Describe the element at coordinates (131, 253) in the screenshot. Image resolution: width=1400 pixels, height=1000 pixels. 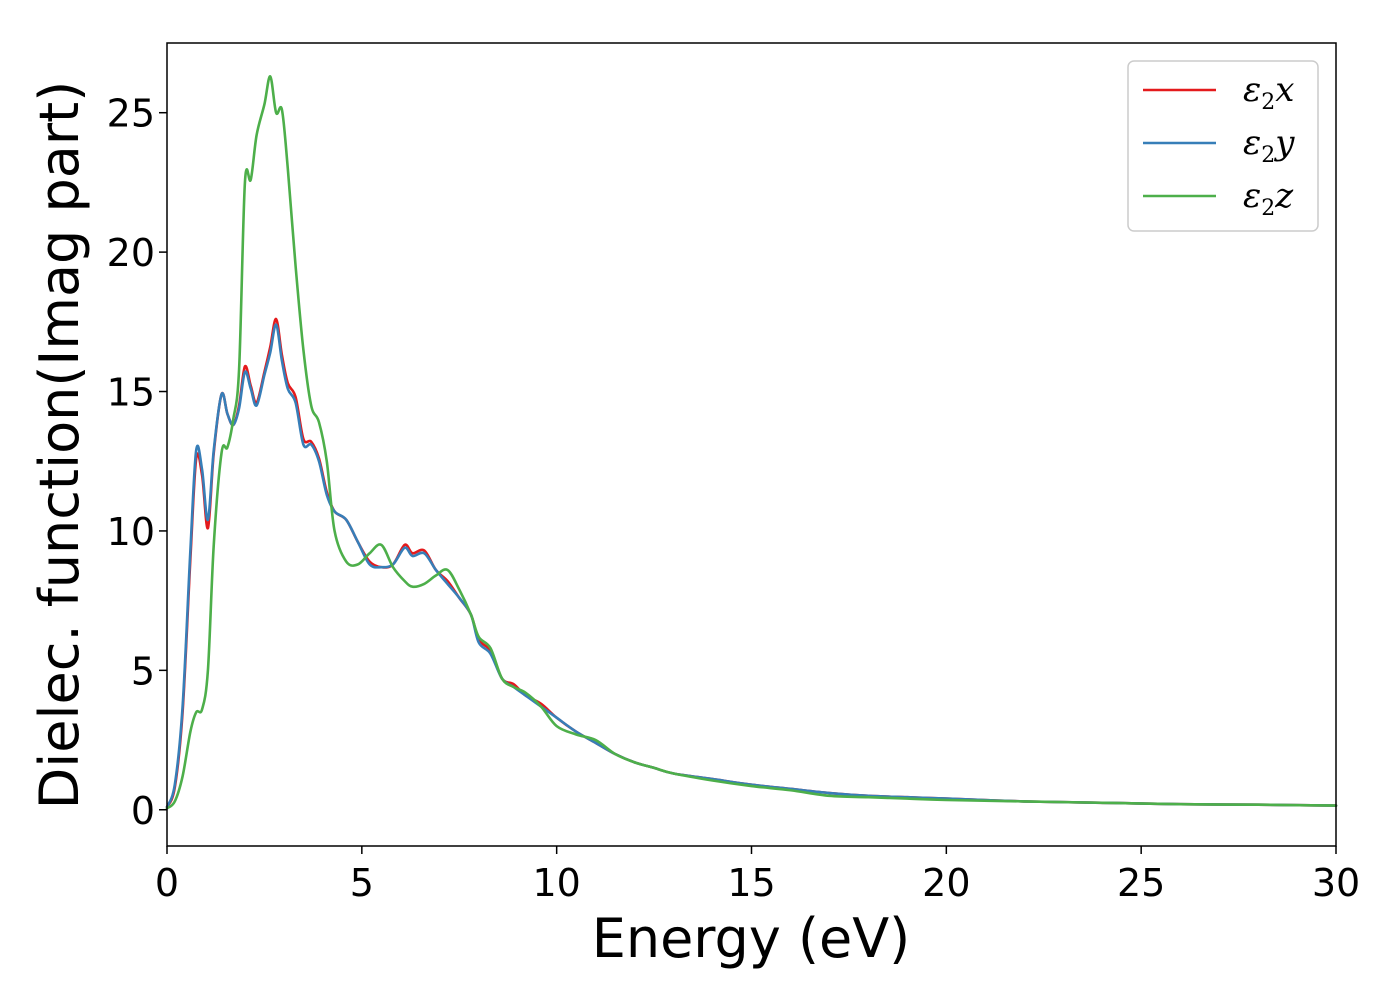
I see `y-tick-label: 20` at that location.